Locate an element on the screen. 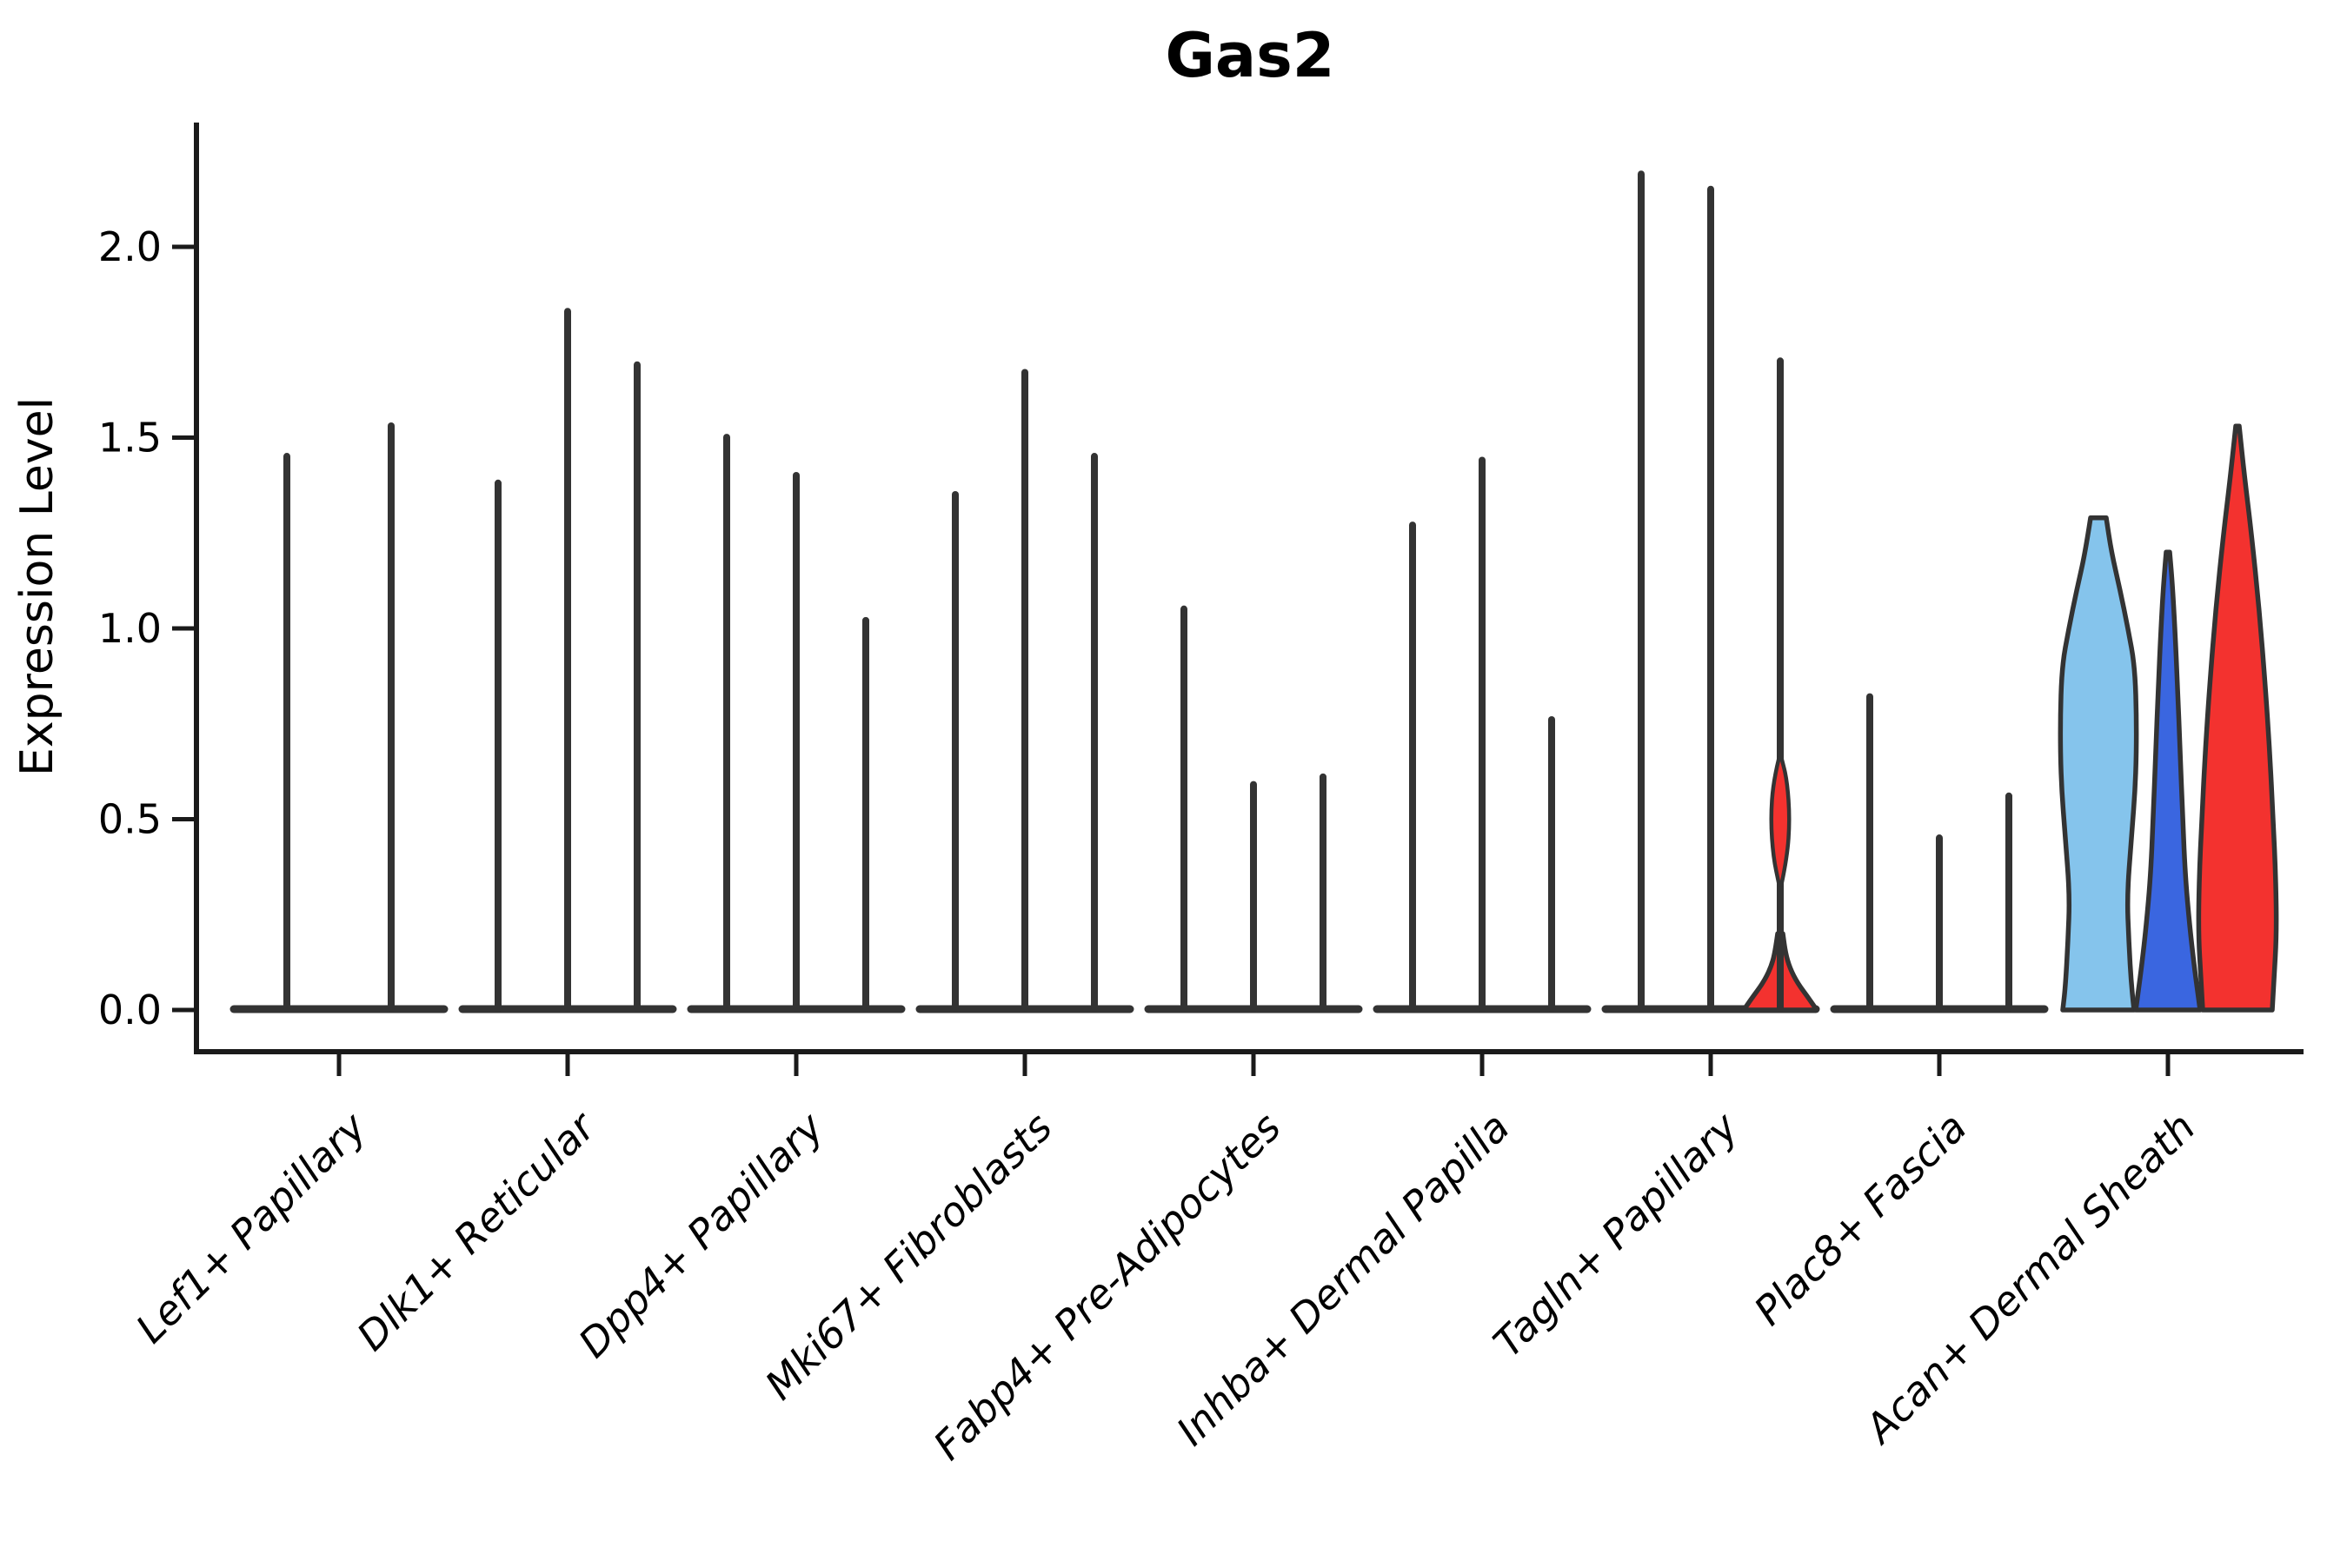 This screenshot has width=2347, height=1568. x-tick-label: Plac8+ Fascia is located at coordinates (1860, 1219).